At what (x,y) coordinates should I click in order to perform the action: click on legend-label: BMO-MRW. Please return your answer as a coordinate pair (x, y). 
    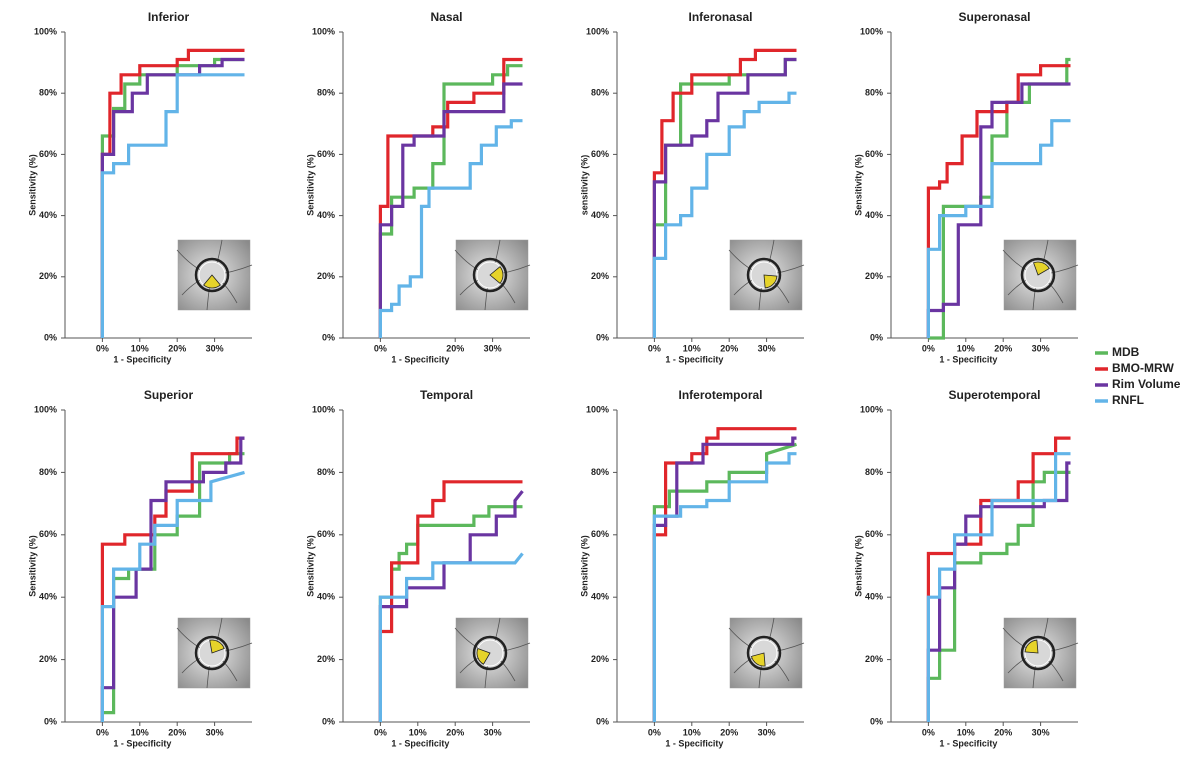
    Looking at the image, I should click on (1143, 368).